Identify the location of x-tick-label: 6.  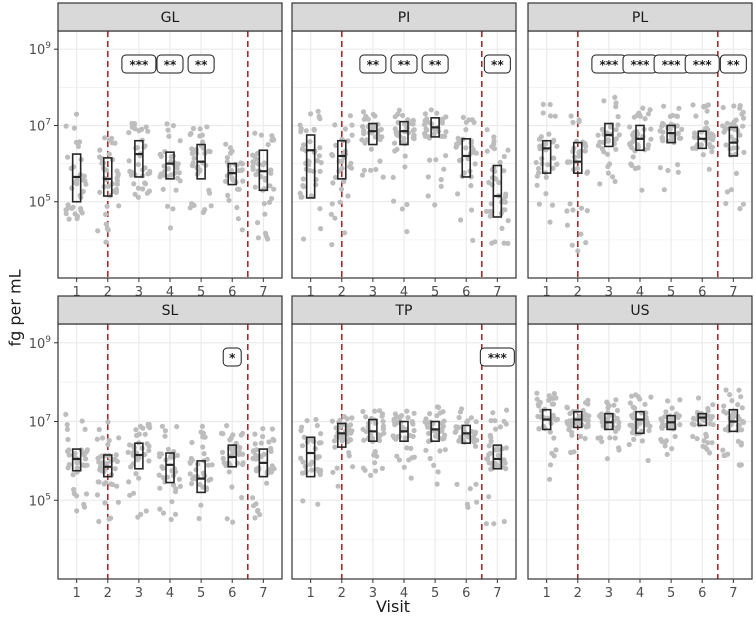
(702, 593).